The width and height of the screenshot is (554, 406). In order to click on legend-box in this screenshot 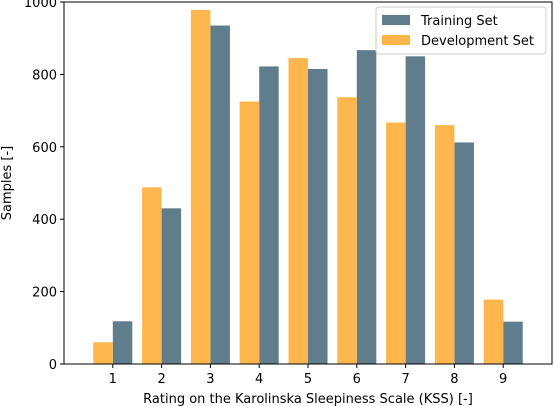, I will do `click(461, 30)`.